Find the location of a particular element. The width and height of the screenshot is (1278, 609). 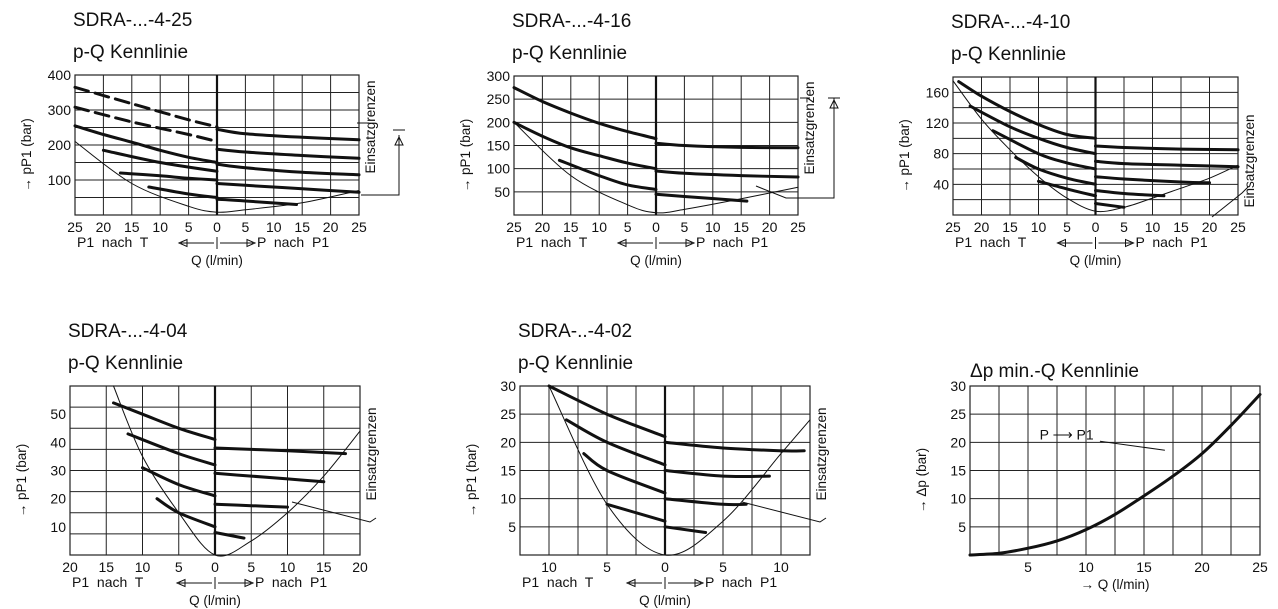

chart-title: SDRA-..-4-02 is located at coordinates (575, 331).